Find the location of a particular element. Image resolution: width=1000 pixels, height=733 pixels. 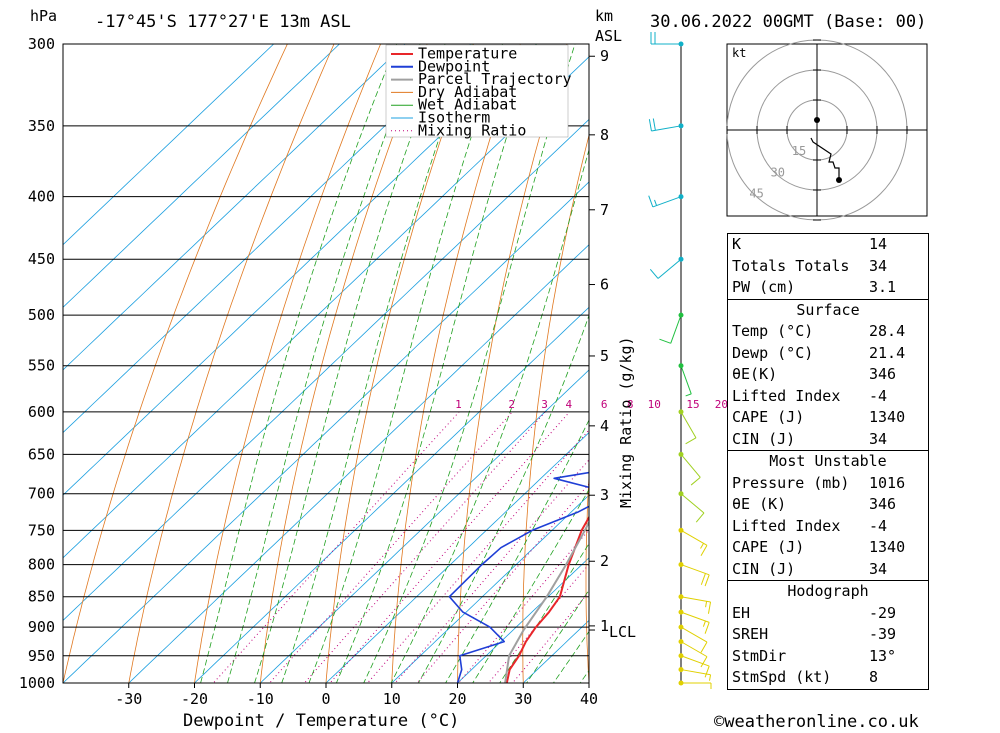

legend-entry: Temperature is located at coordinates (467, 54).